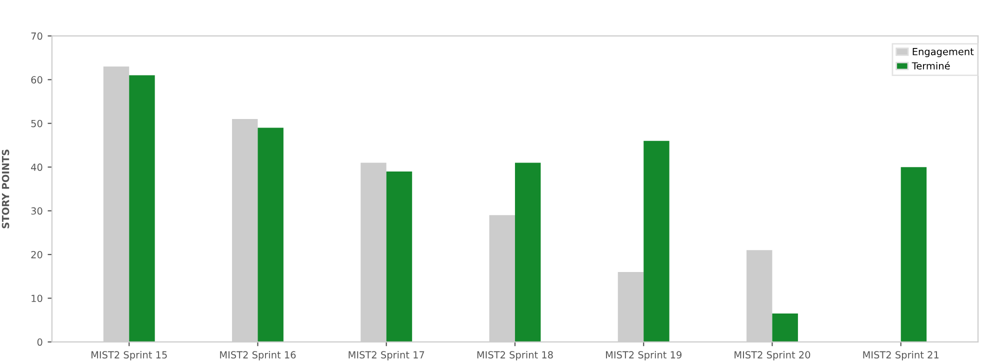 This screenshot has height=363, width=999. Describe the element at coordinates (37, 298) in the screenshot. I see `y-tick-label: 10` at that location.